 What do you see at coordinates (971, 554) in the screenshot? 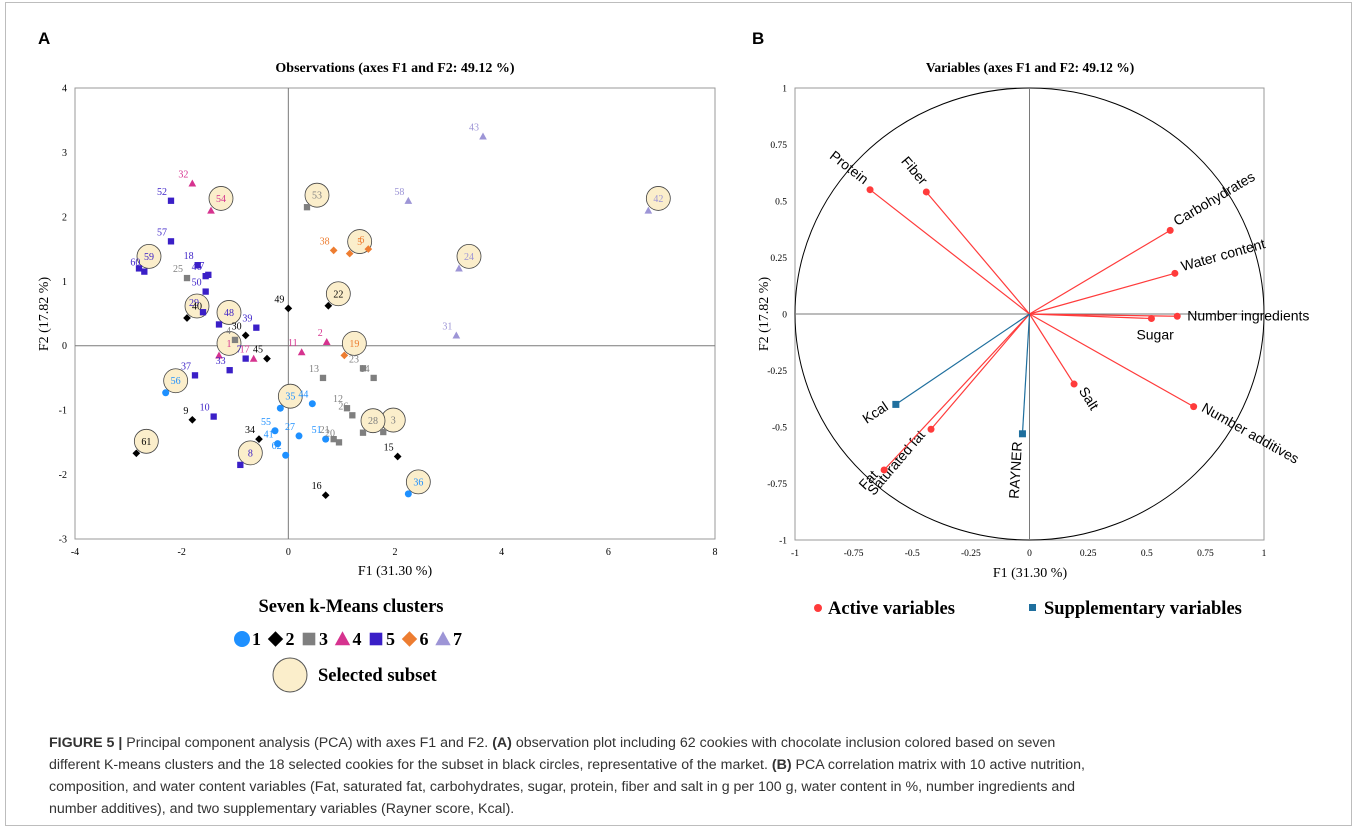
I see `variables-xtick-label: -0.25` at bounding box center [971, 554].